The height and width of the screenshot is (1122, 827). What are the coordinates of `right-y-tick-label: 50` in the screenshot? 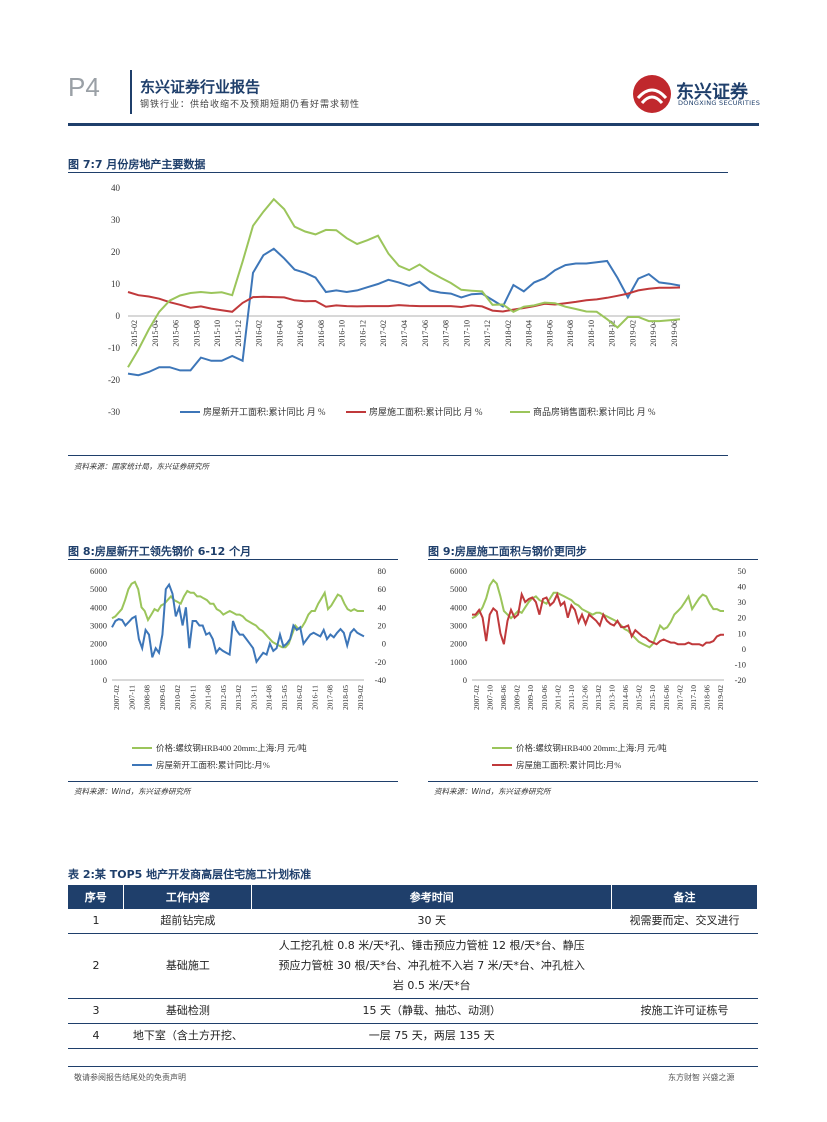 It's located at (742, 571).